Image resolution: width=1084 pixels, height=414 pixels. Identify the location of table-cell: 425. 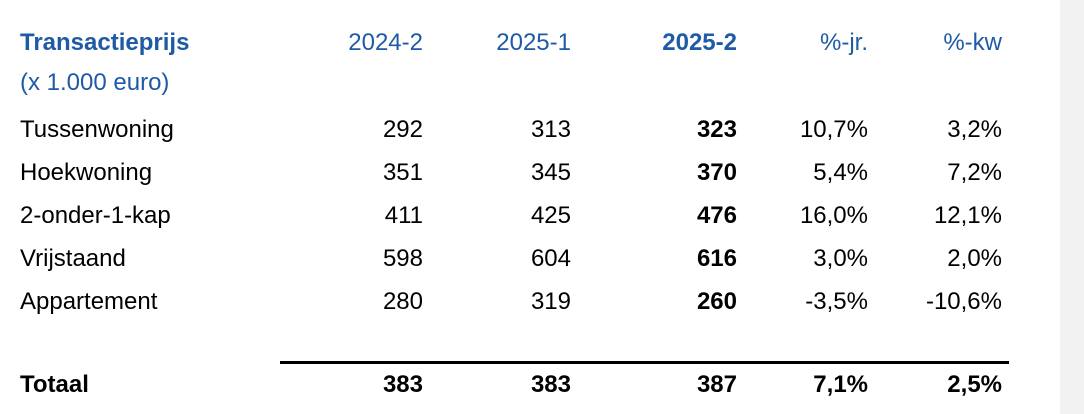
(550, 215).